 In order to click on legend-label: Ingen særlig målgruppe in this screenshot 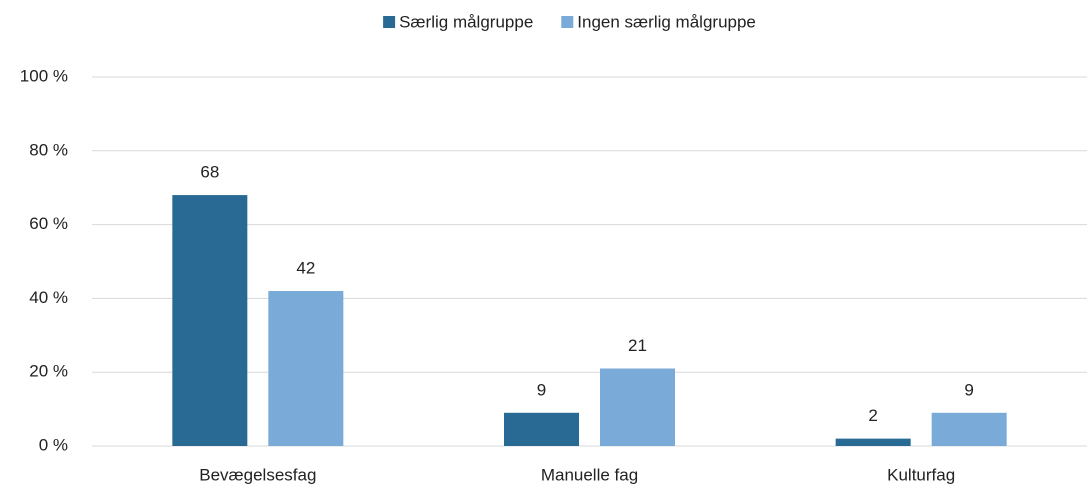, I will do `click(666, 21)`.